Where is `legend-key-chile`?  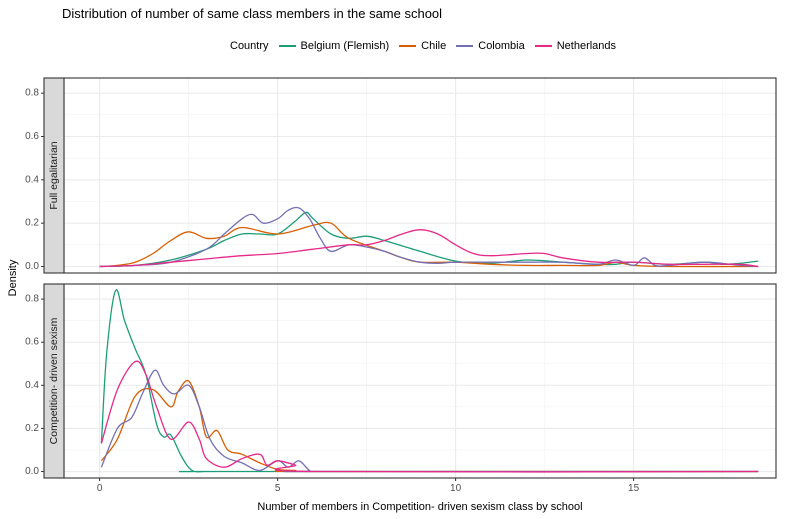 legend-key-chile is located at coordinates (408, 46).